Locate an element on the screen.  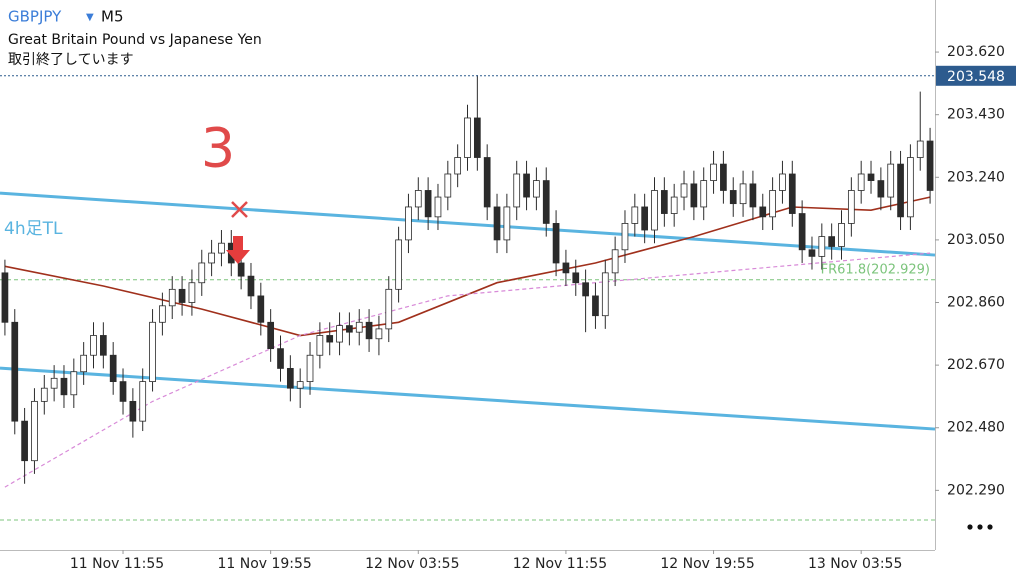
y-tick-label: 203.620 is located at coordinates (976, 52).